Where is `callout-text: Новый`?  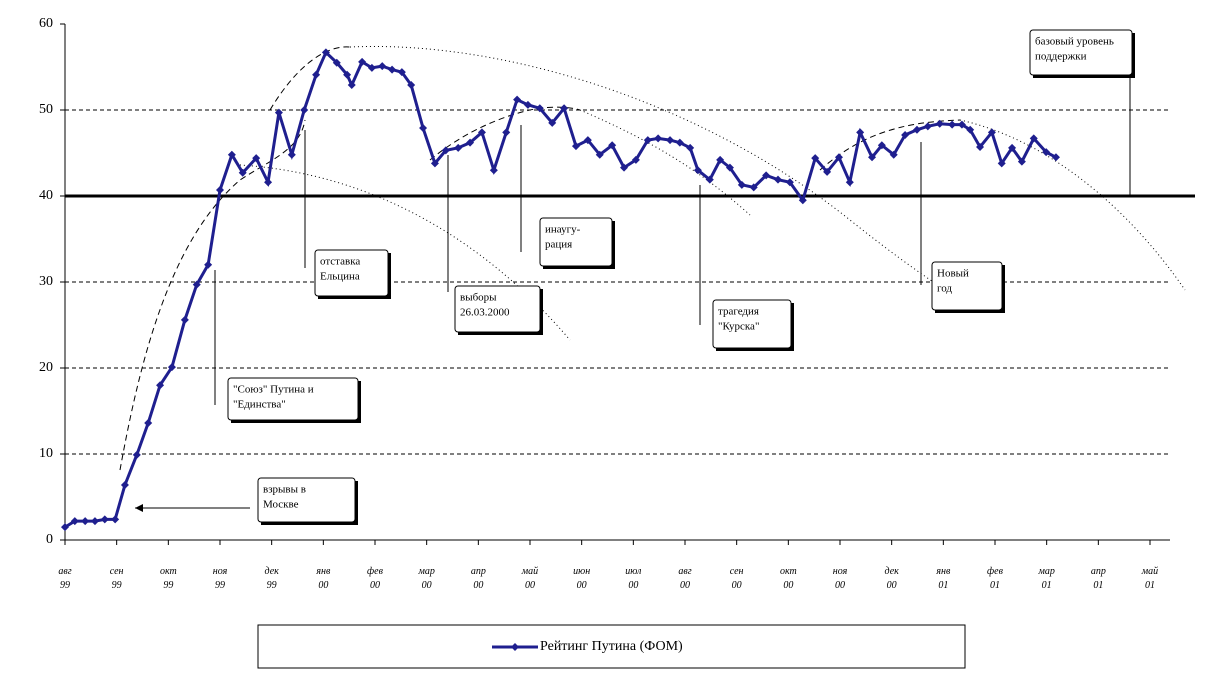 callout-text: Новый is located at coordinates (953, 274).